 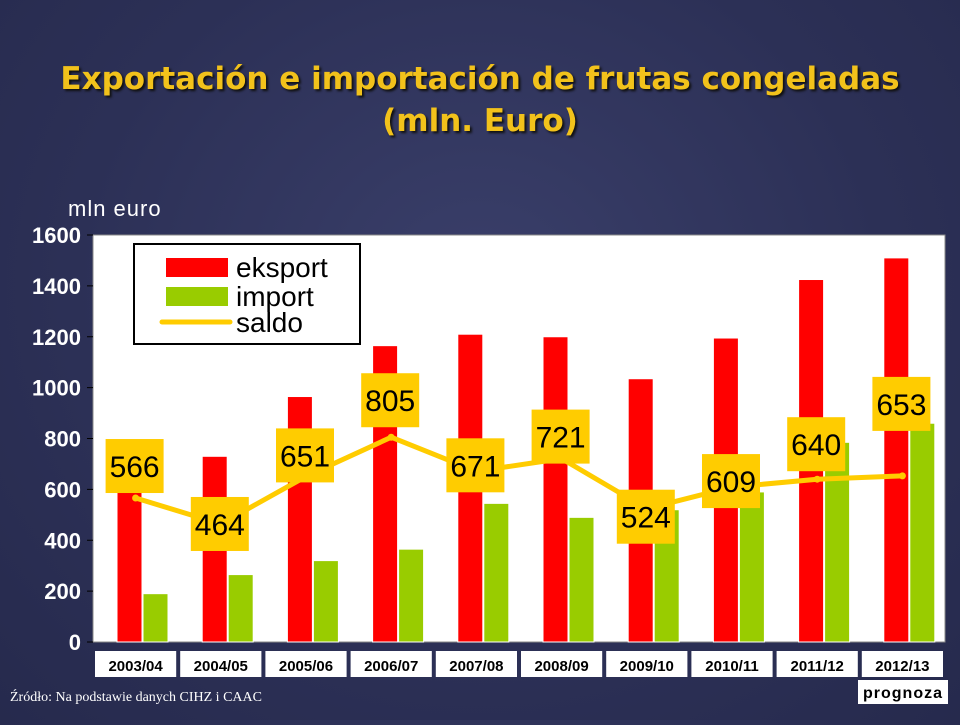 I want to click on y-tick-label: 1200, so click(x=56, y=337).